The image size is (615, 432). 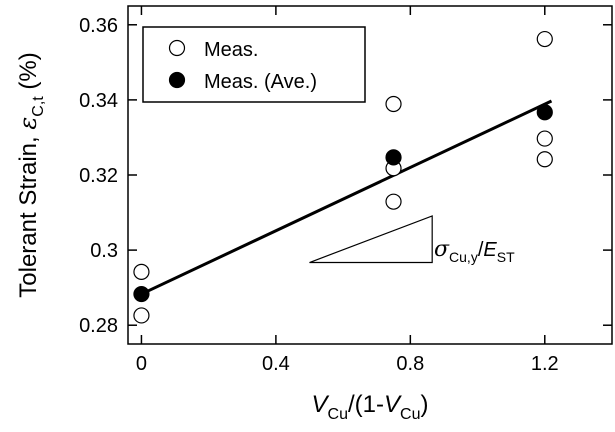 What do you see at coordinates (410, 414) in the screenshot?
I see `x-title-sub2: Cu` at bounding box center [410, 414].